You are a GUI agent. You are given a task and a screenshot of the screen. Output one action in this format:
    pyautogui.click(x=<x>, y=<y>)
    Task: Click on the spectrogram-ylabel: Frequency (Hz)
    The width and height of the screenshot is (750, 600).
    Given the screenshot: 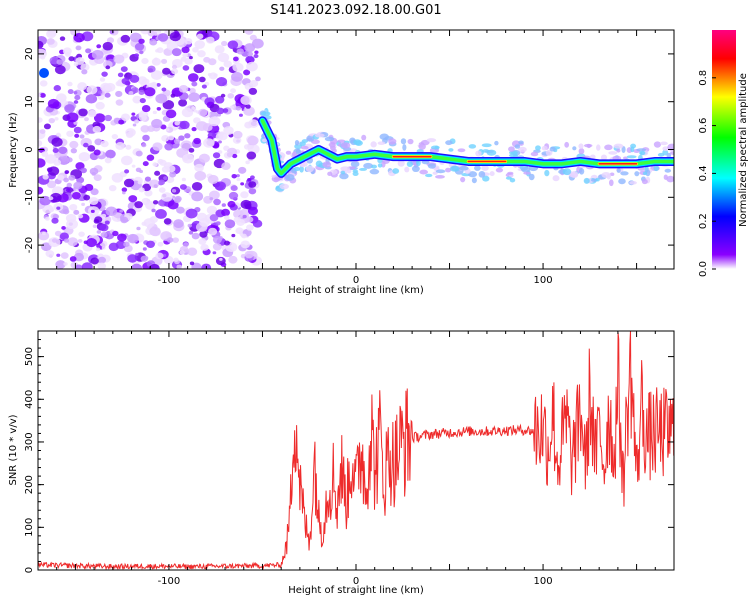 What is the action you would take?
    pyautogui.click(x=13, y=150)
    